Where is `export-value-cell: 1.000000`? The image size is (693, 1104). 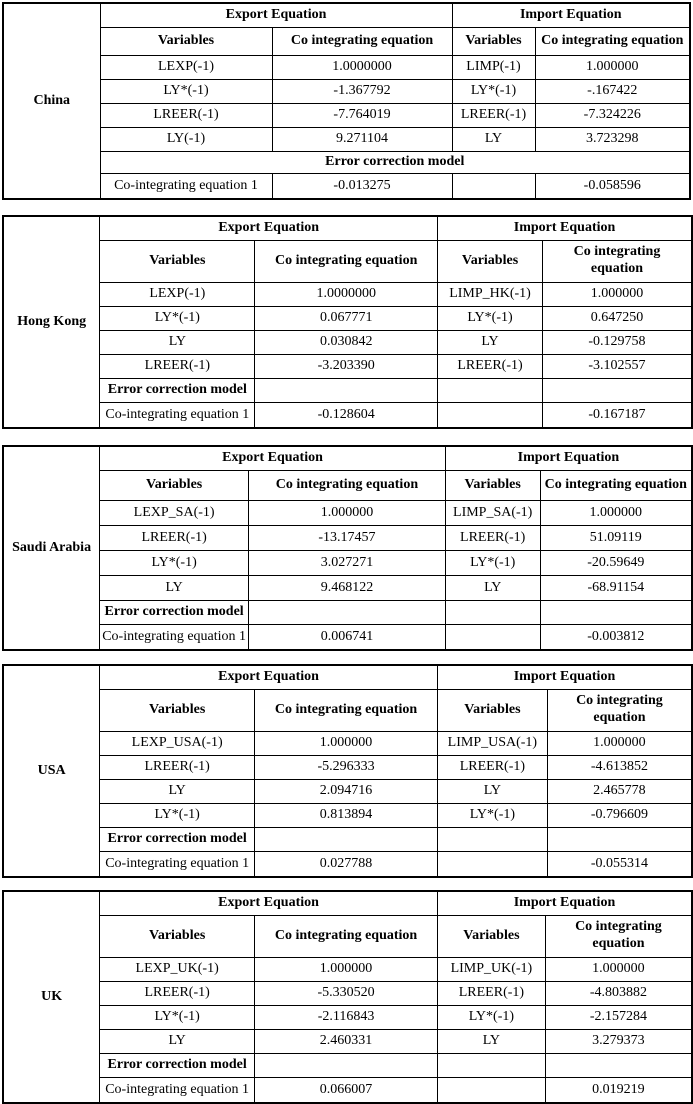 export-value-cell: 1.000000 is located at coordinates (347, 512).